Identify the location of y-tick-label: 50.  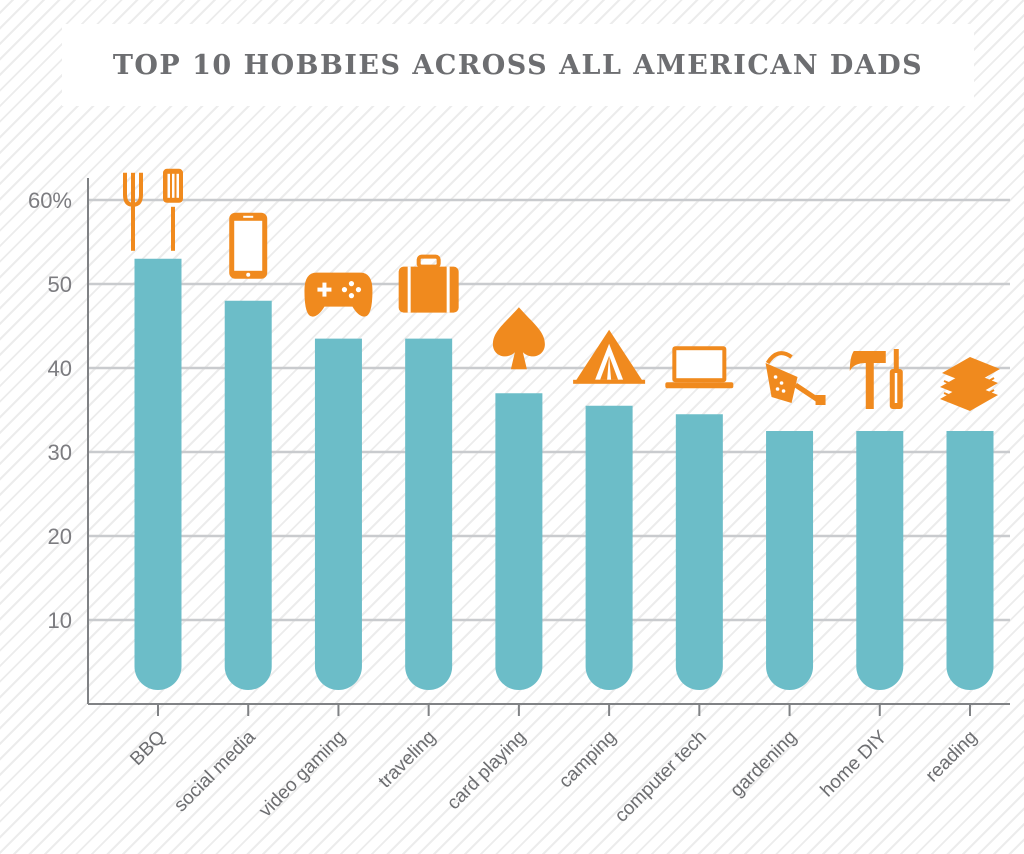
(60, 284).